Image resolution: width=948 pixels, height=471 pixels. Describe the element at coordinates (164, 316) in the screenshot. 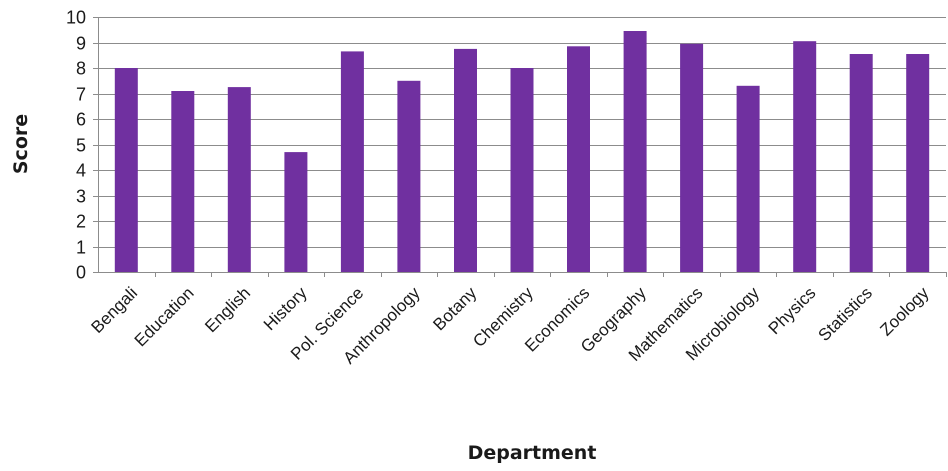

I see `x-tick-label: Education` at that location.